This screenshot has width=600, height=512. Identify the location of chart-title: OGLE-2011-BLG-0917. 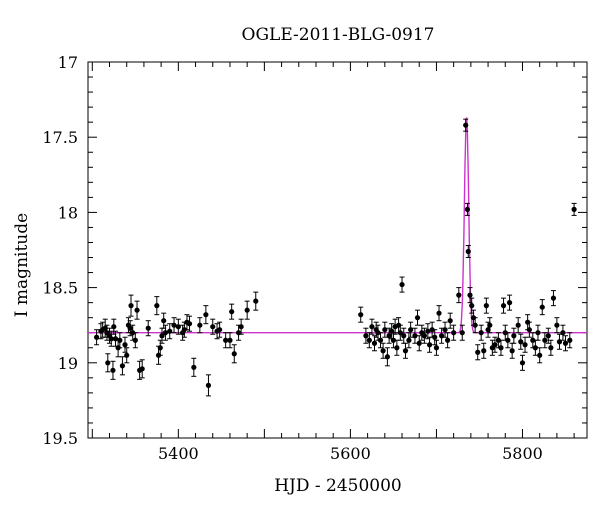
(338, 35).